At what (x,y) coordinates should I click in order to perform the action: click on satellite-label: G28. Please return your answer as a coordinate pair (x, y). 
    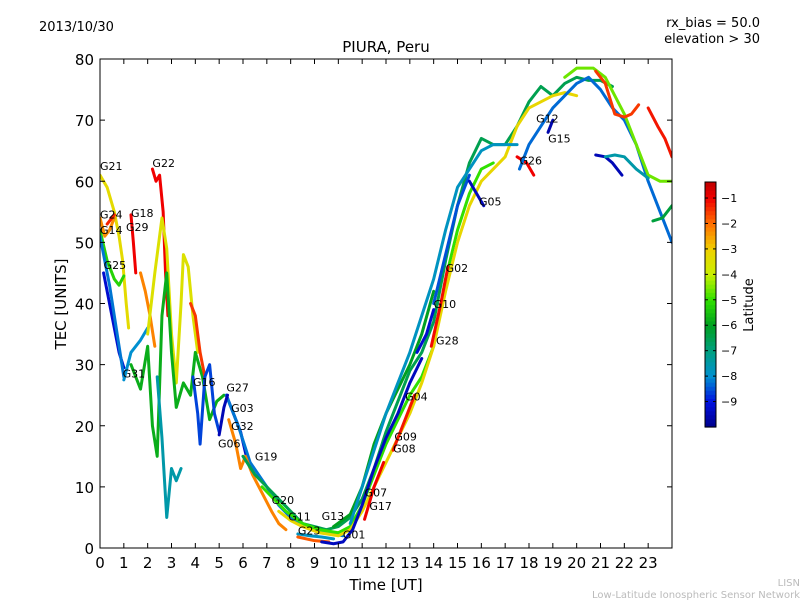
    Looking at the image, I should click on (447, 340).